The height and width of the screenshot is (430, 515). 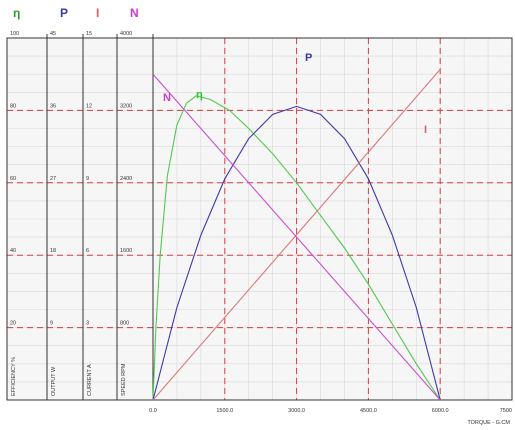 What do you see at coordinates (89, 34) in the screenshot?
I see `y-tick-label: 15` at bounding box center [89, 34].